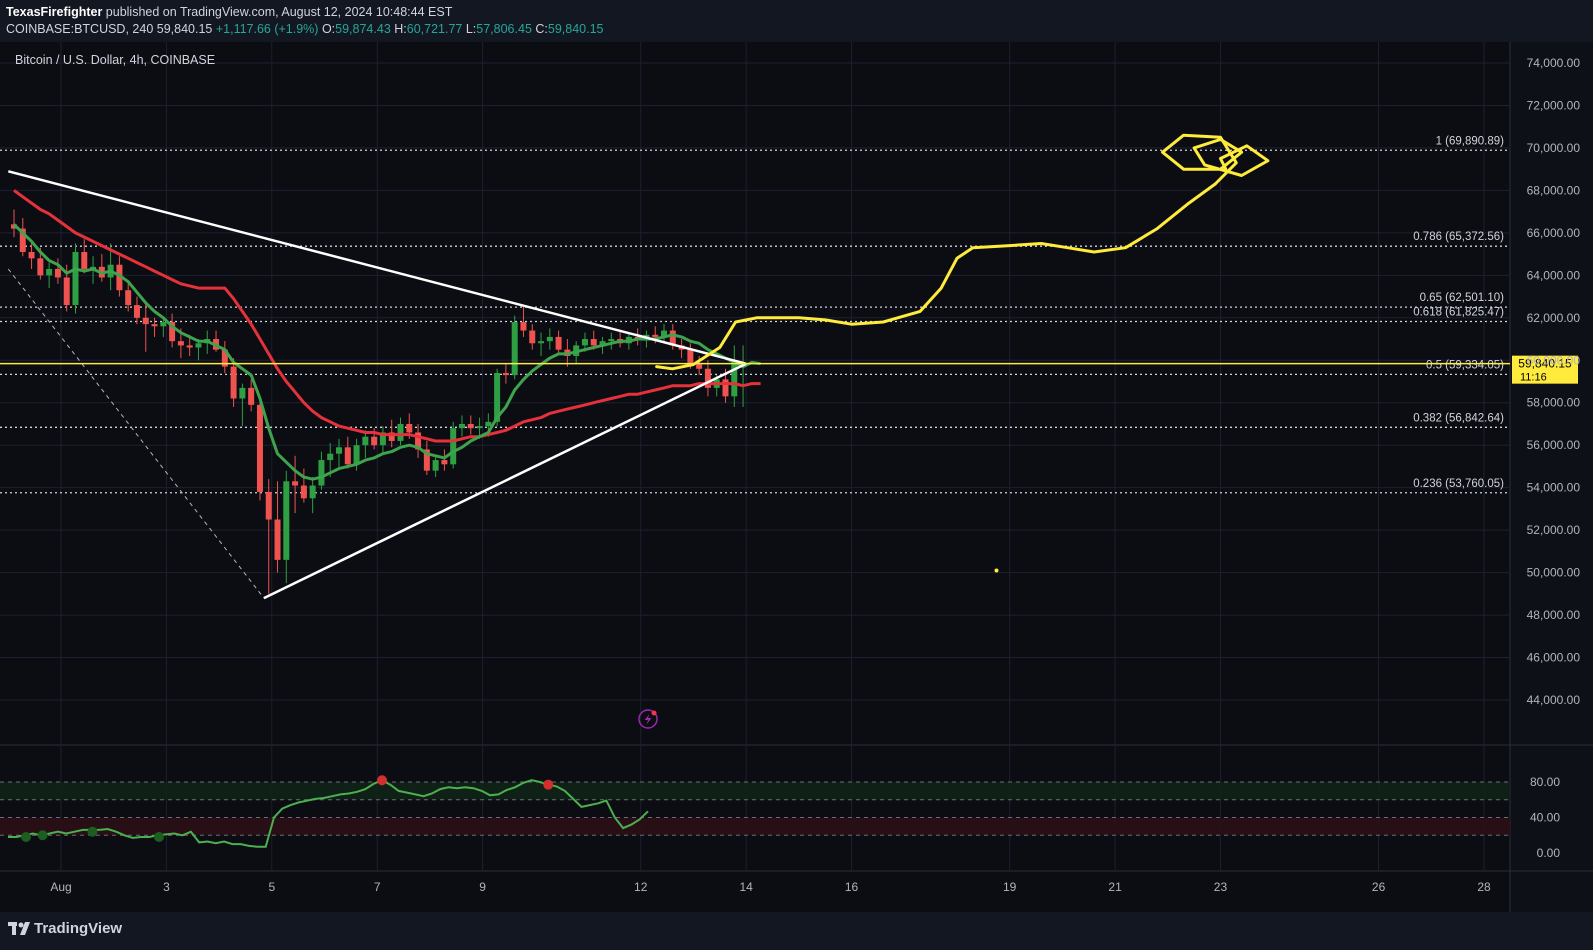 This screenshot has width=1593, height=950. I want to click on ema-slow-line, so click(387, 316).